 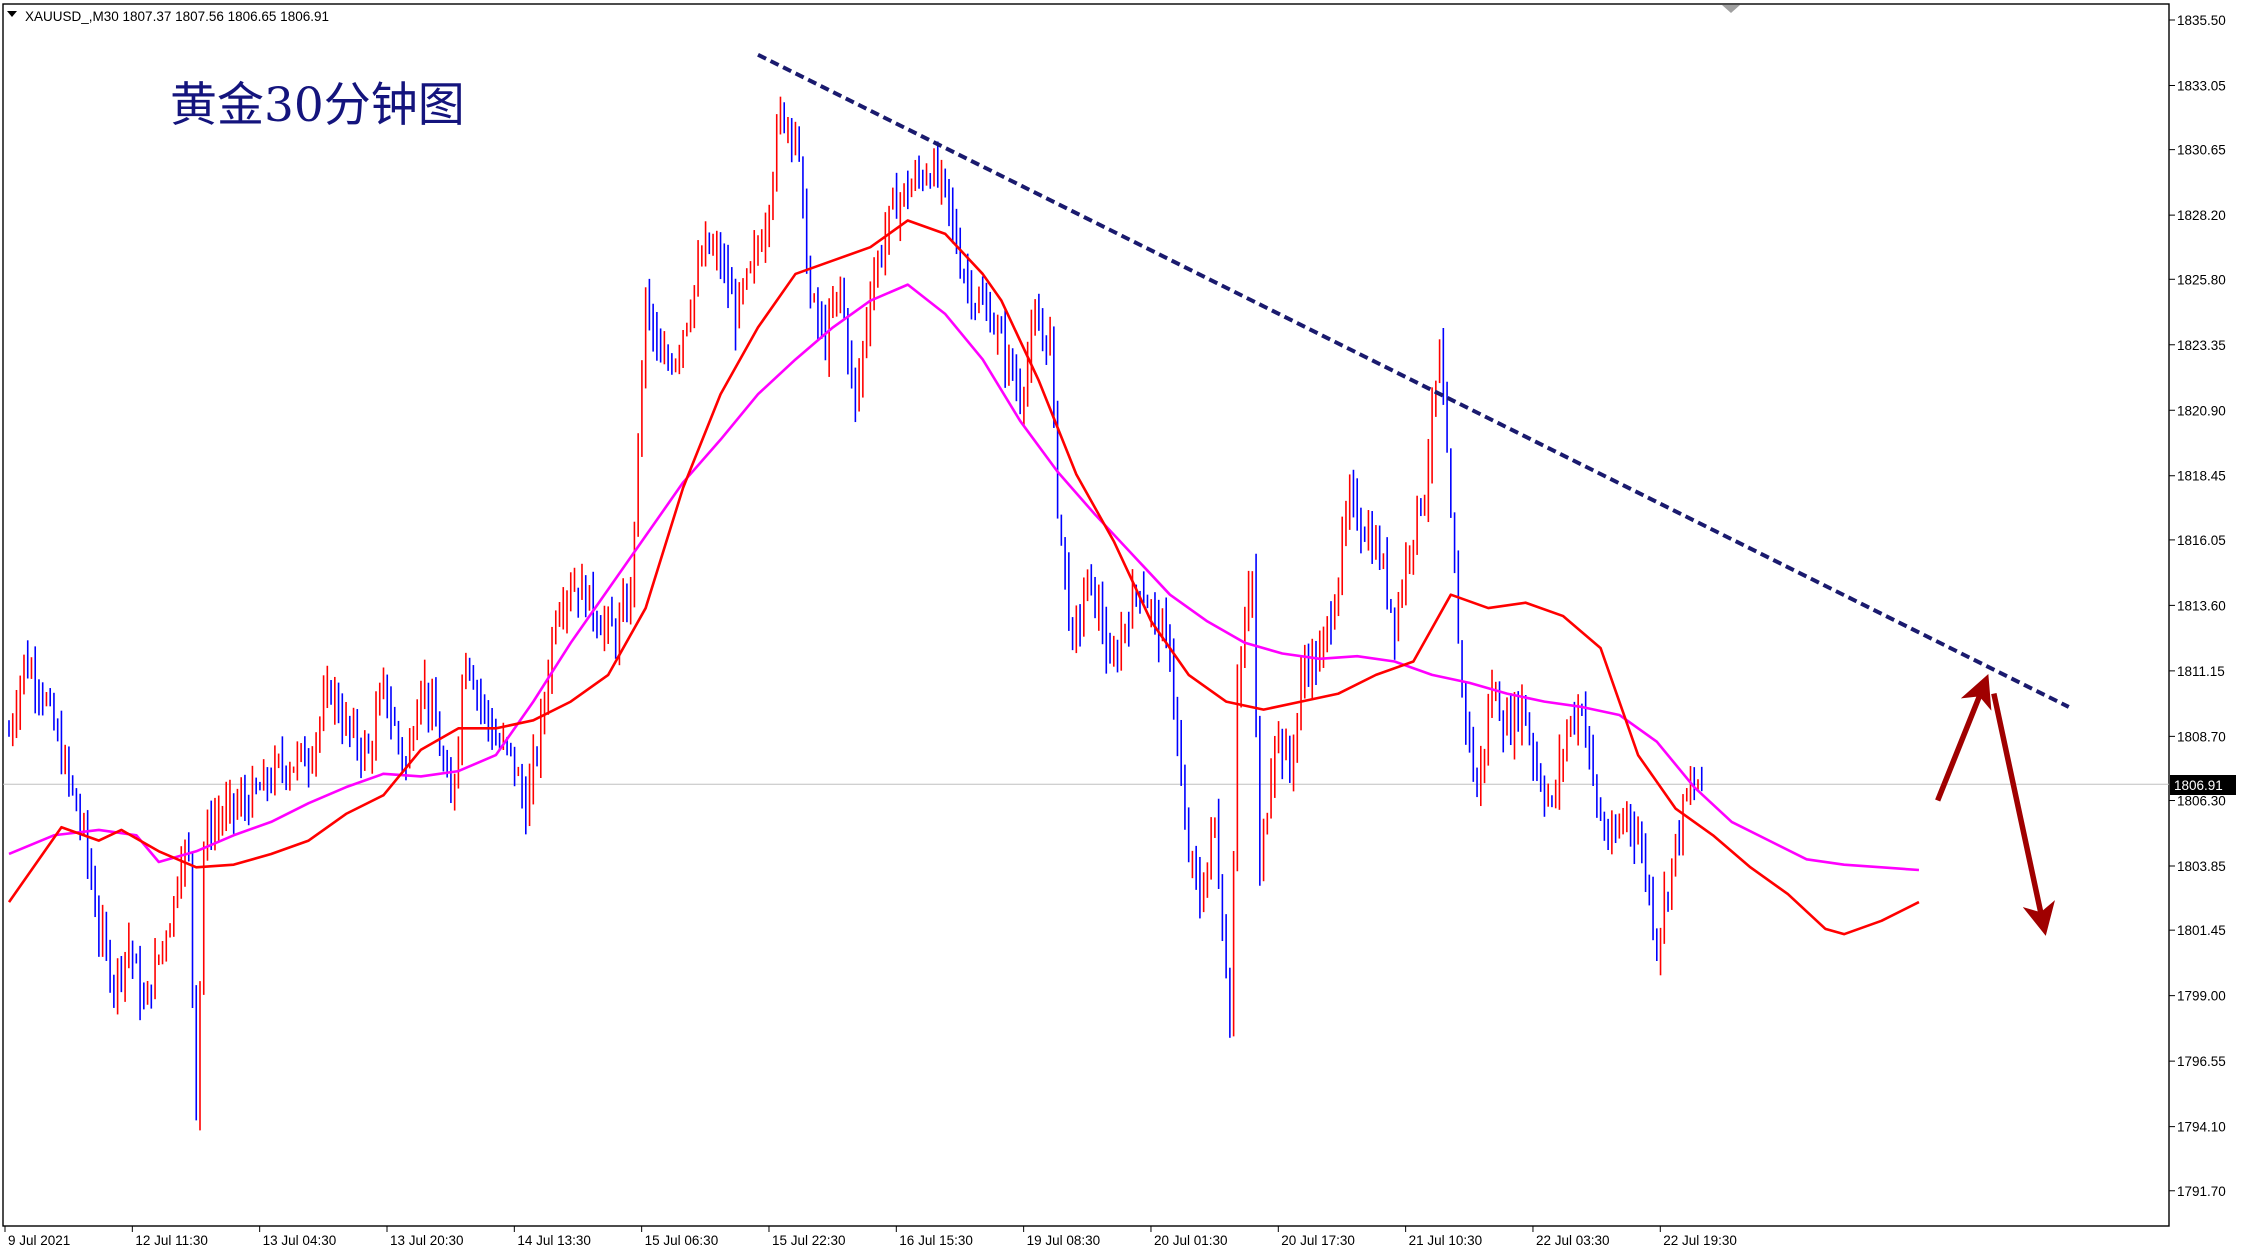 I want to click on price-tick-label: 1791.70, so click(x=2201, y=1191).